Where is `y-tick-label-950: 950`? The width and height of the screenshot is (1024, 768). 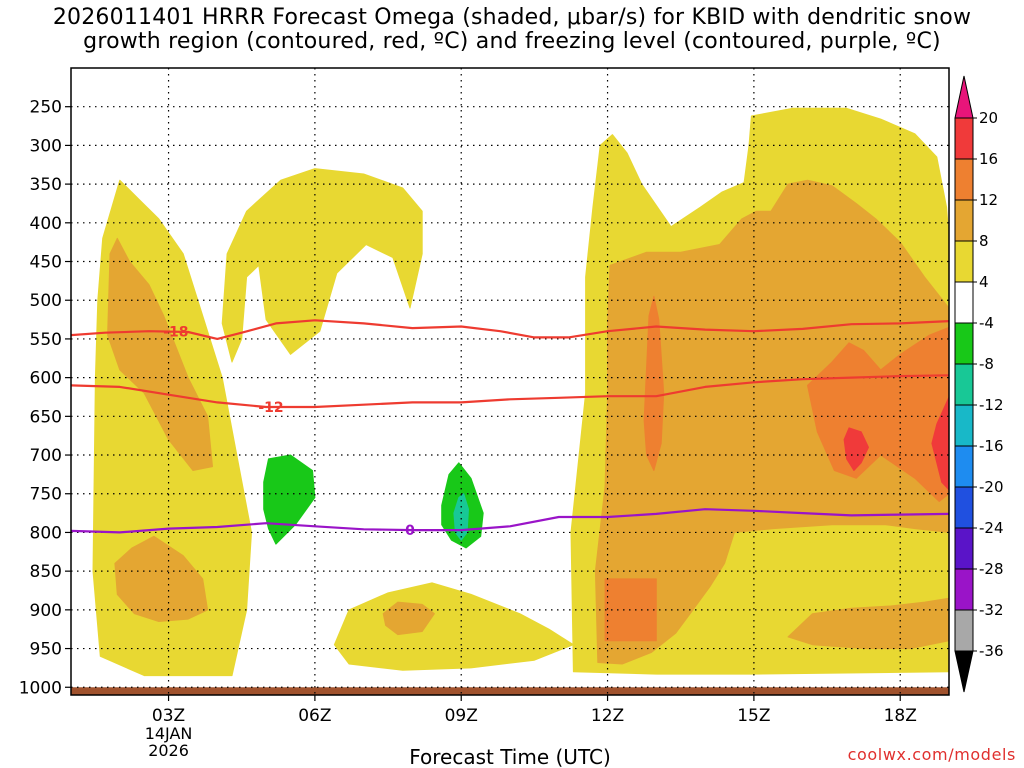
y-tick-label-950: 950 is located at coordinates (46, 650).